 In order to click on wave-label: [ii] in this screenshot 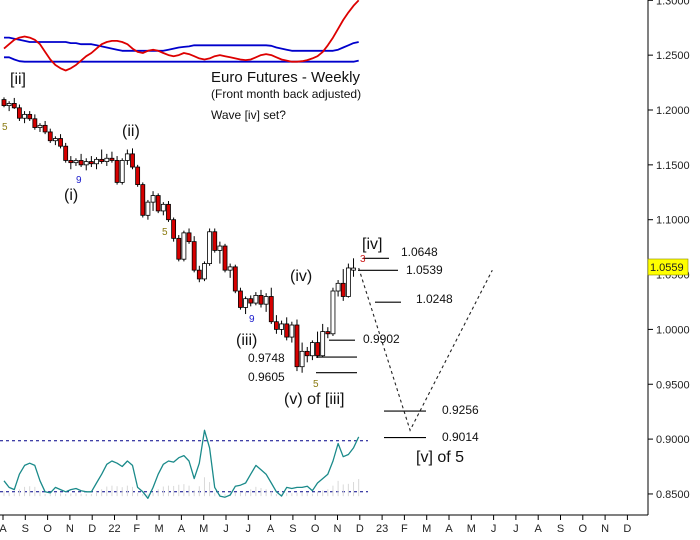, I will do `click(18, 79)`.